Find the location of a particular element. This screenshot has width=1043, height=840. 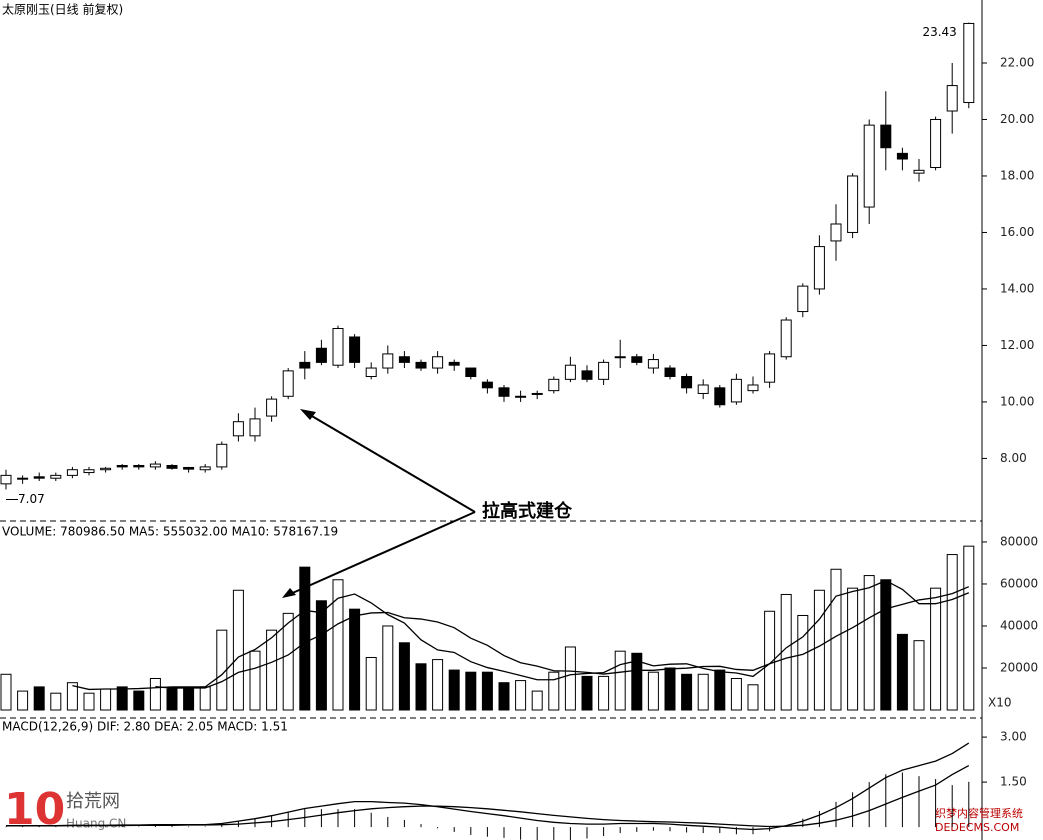

y-tick-label: 3.00 is located at coordinates (1013, 737).